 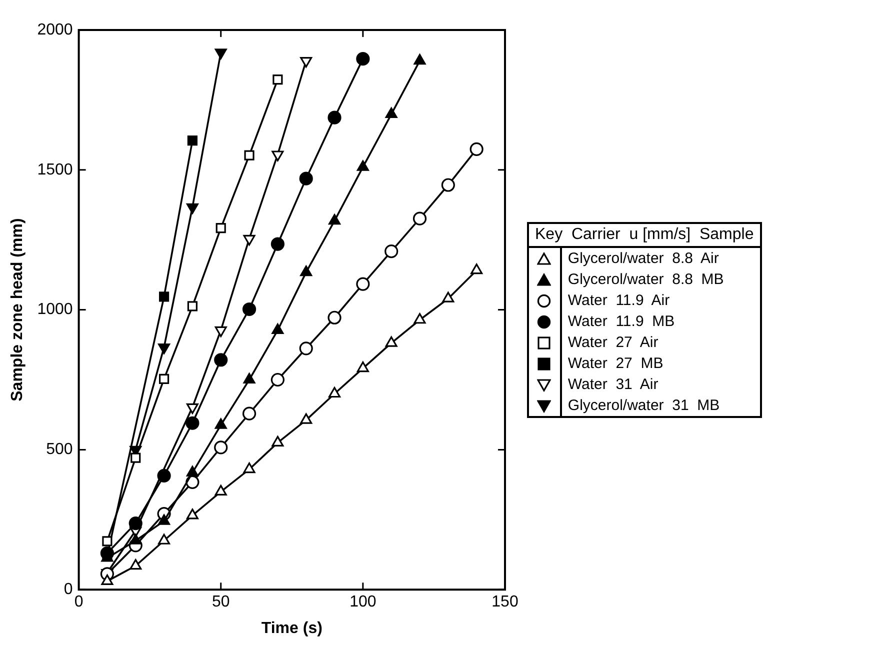 What do you see at coordinates (363, 602) in the screenshot?
I see `x-tick-label: 100` at bounding box center [363, 602].